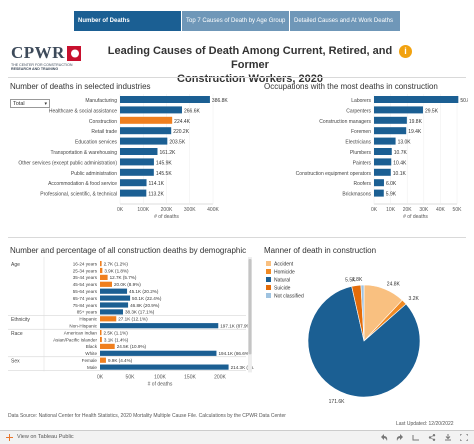 The width and height of the screenshot is (474, 444). I want to click on row-label: 85+ years, so click(87, 312).